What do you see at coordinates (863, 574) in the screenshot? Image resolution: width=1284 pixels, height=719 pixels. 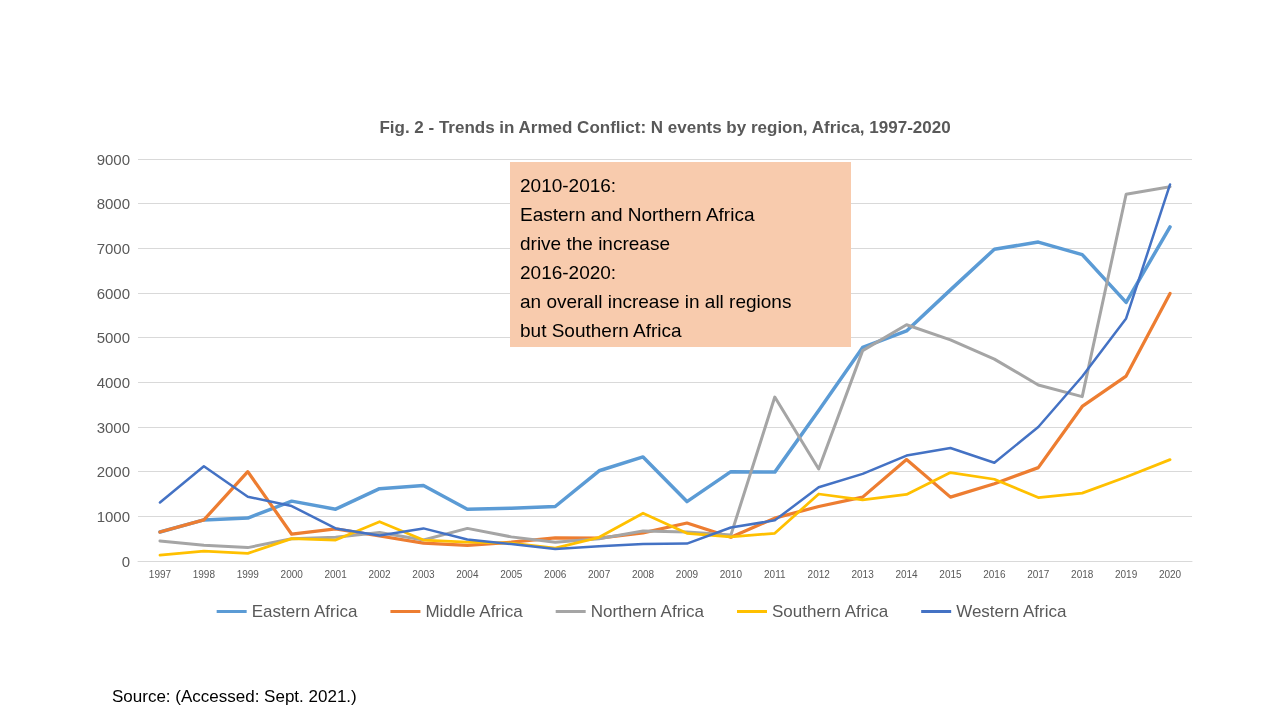 I see `x-tick-label: 2013` at bounding box center [863, 574].